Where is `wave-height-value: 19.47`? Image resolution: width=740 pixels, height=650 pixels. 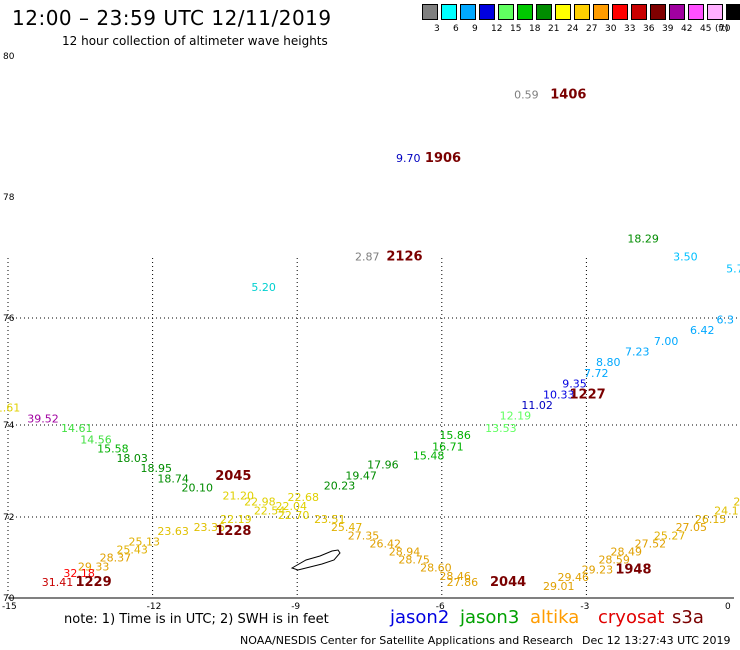
wave-height-value: 19.47 is located at coordinates (361, 475).